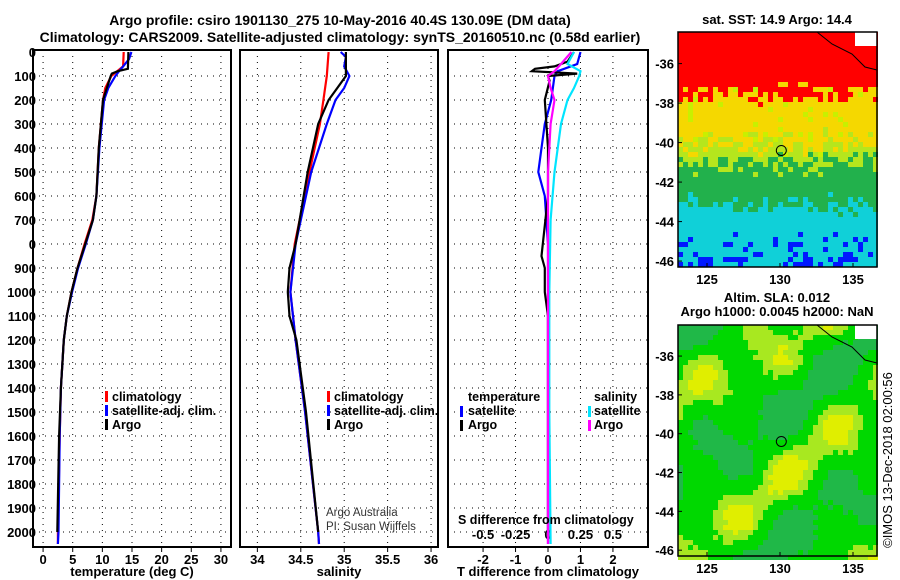 The width and height of the screenshot is (900, 580). What do you see at coordinates (127, 425) in the screenshot?
I see `legend-argo: Argo` at bounding box center [127, 425].